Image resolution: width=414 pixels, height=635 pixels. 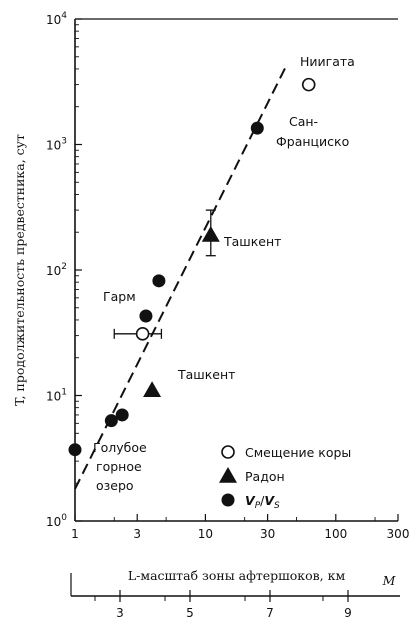 What do you see at coordinates (303, 121) in the screenshot?
I see `annotation-san-francisco-1: Сан-` at bounding box center [303, 121].